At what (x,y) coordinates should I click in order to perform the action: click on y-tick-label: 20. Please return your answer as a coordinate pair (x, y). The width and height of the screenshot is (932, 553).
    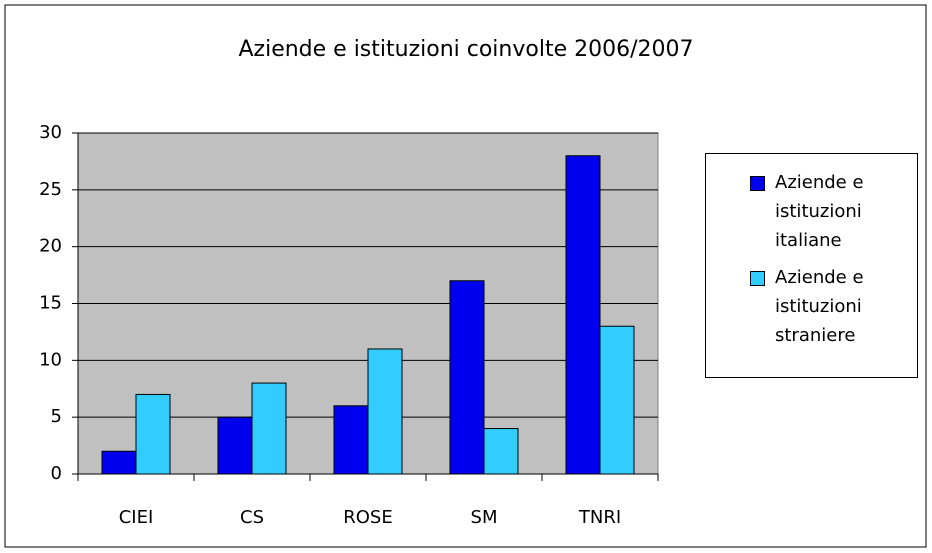
    Looking at the image, I should click on (50, 246).